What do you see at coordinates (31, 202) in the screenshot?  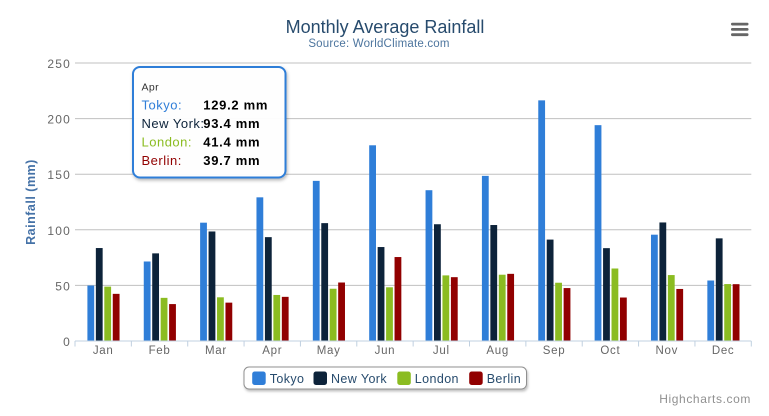 I see `svg-text: Rainfall (mm)` at bounding box center [31, 202].